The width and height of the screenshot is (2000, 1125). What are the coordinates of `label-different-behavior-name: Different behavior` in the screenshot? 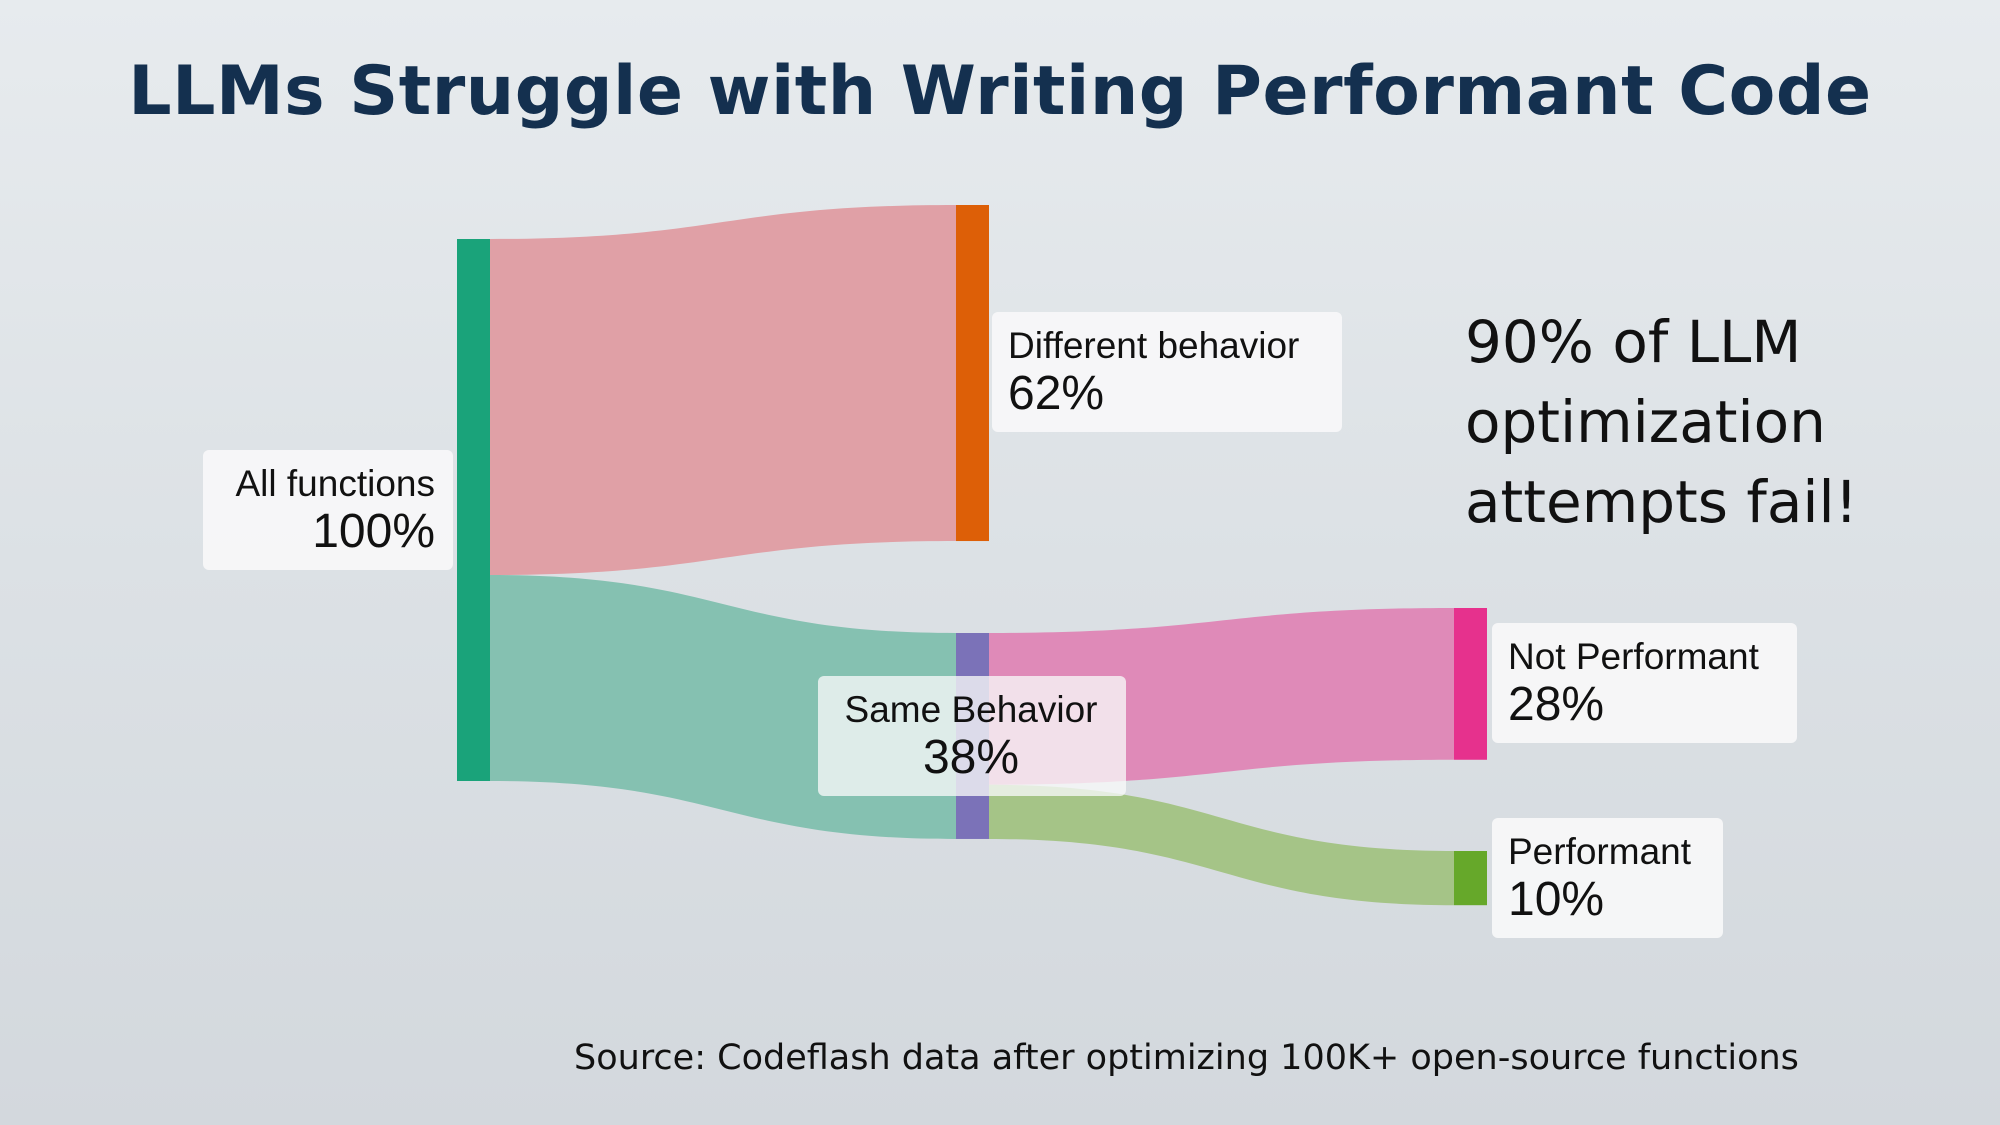 It's located at (1154, 345).